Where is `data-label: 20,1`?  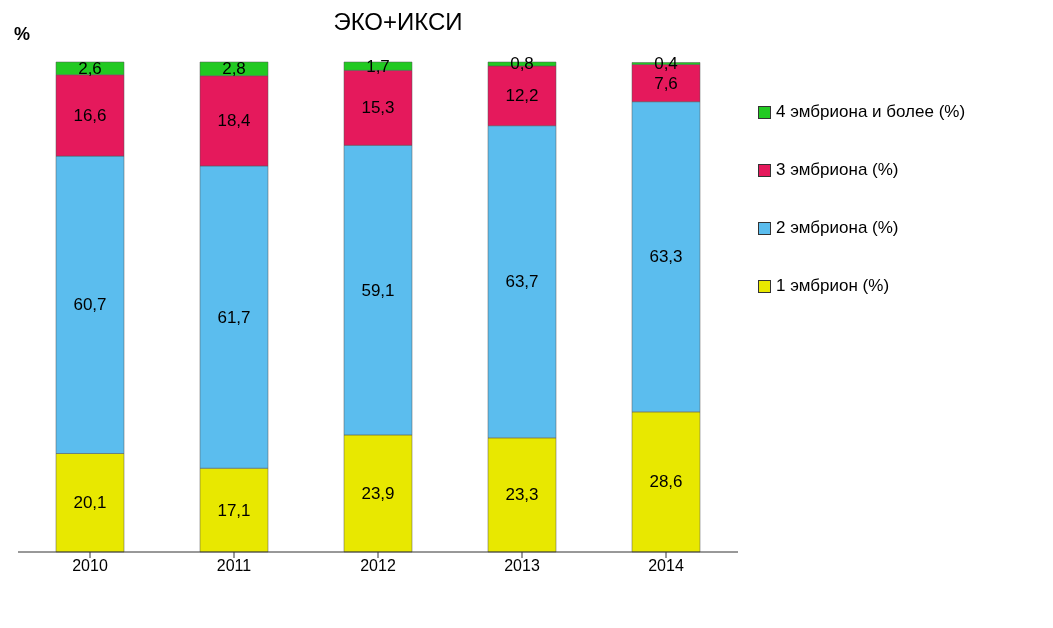 data-label: 20,1 is located at coordinates (90, 503).